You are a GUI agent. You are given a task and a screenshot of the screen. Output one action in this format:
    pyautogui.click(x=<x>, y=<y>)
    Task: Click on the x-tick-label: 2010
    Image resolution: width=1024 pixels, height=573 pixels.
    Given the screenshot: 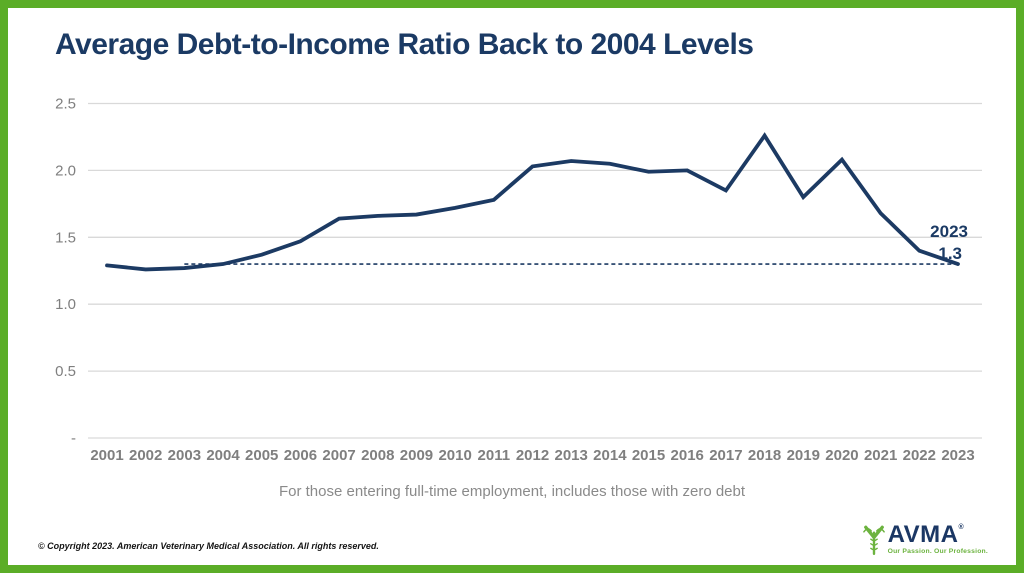 What is the action you would take?
    pyautogui.click(x=454, y=455)
    